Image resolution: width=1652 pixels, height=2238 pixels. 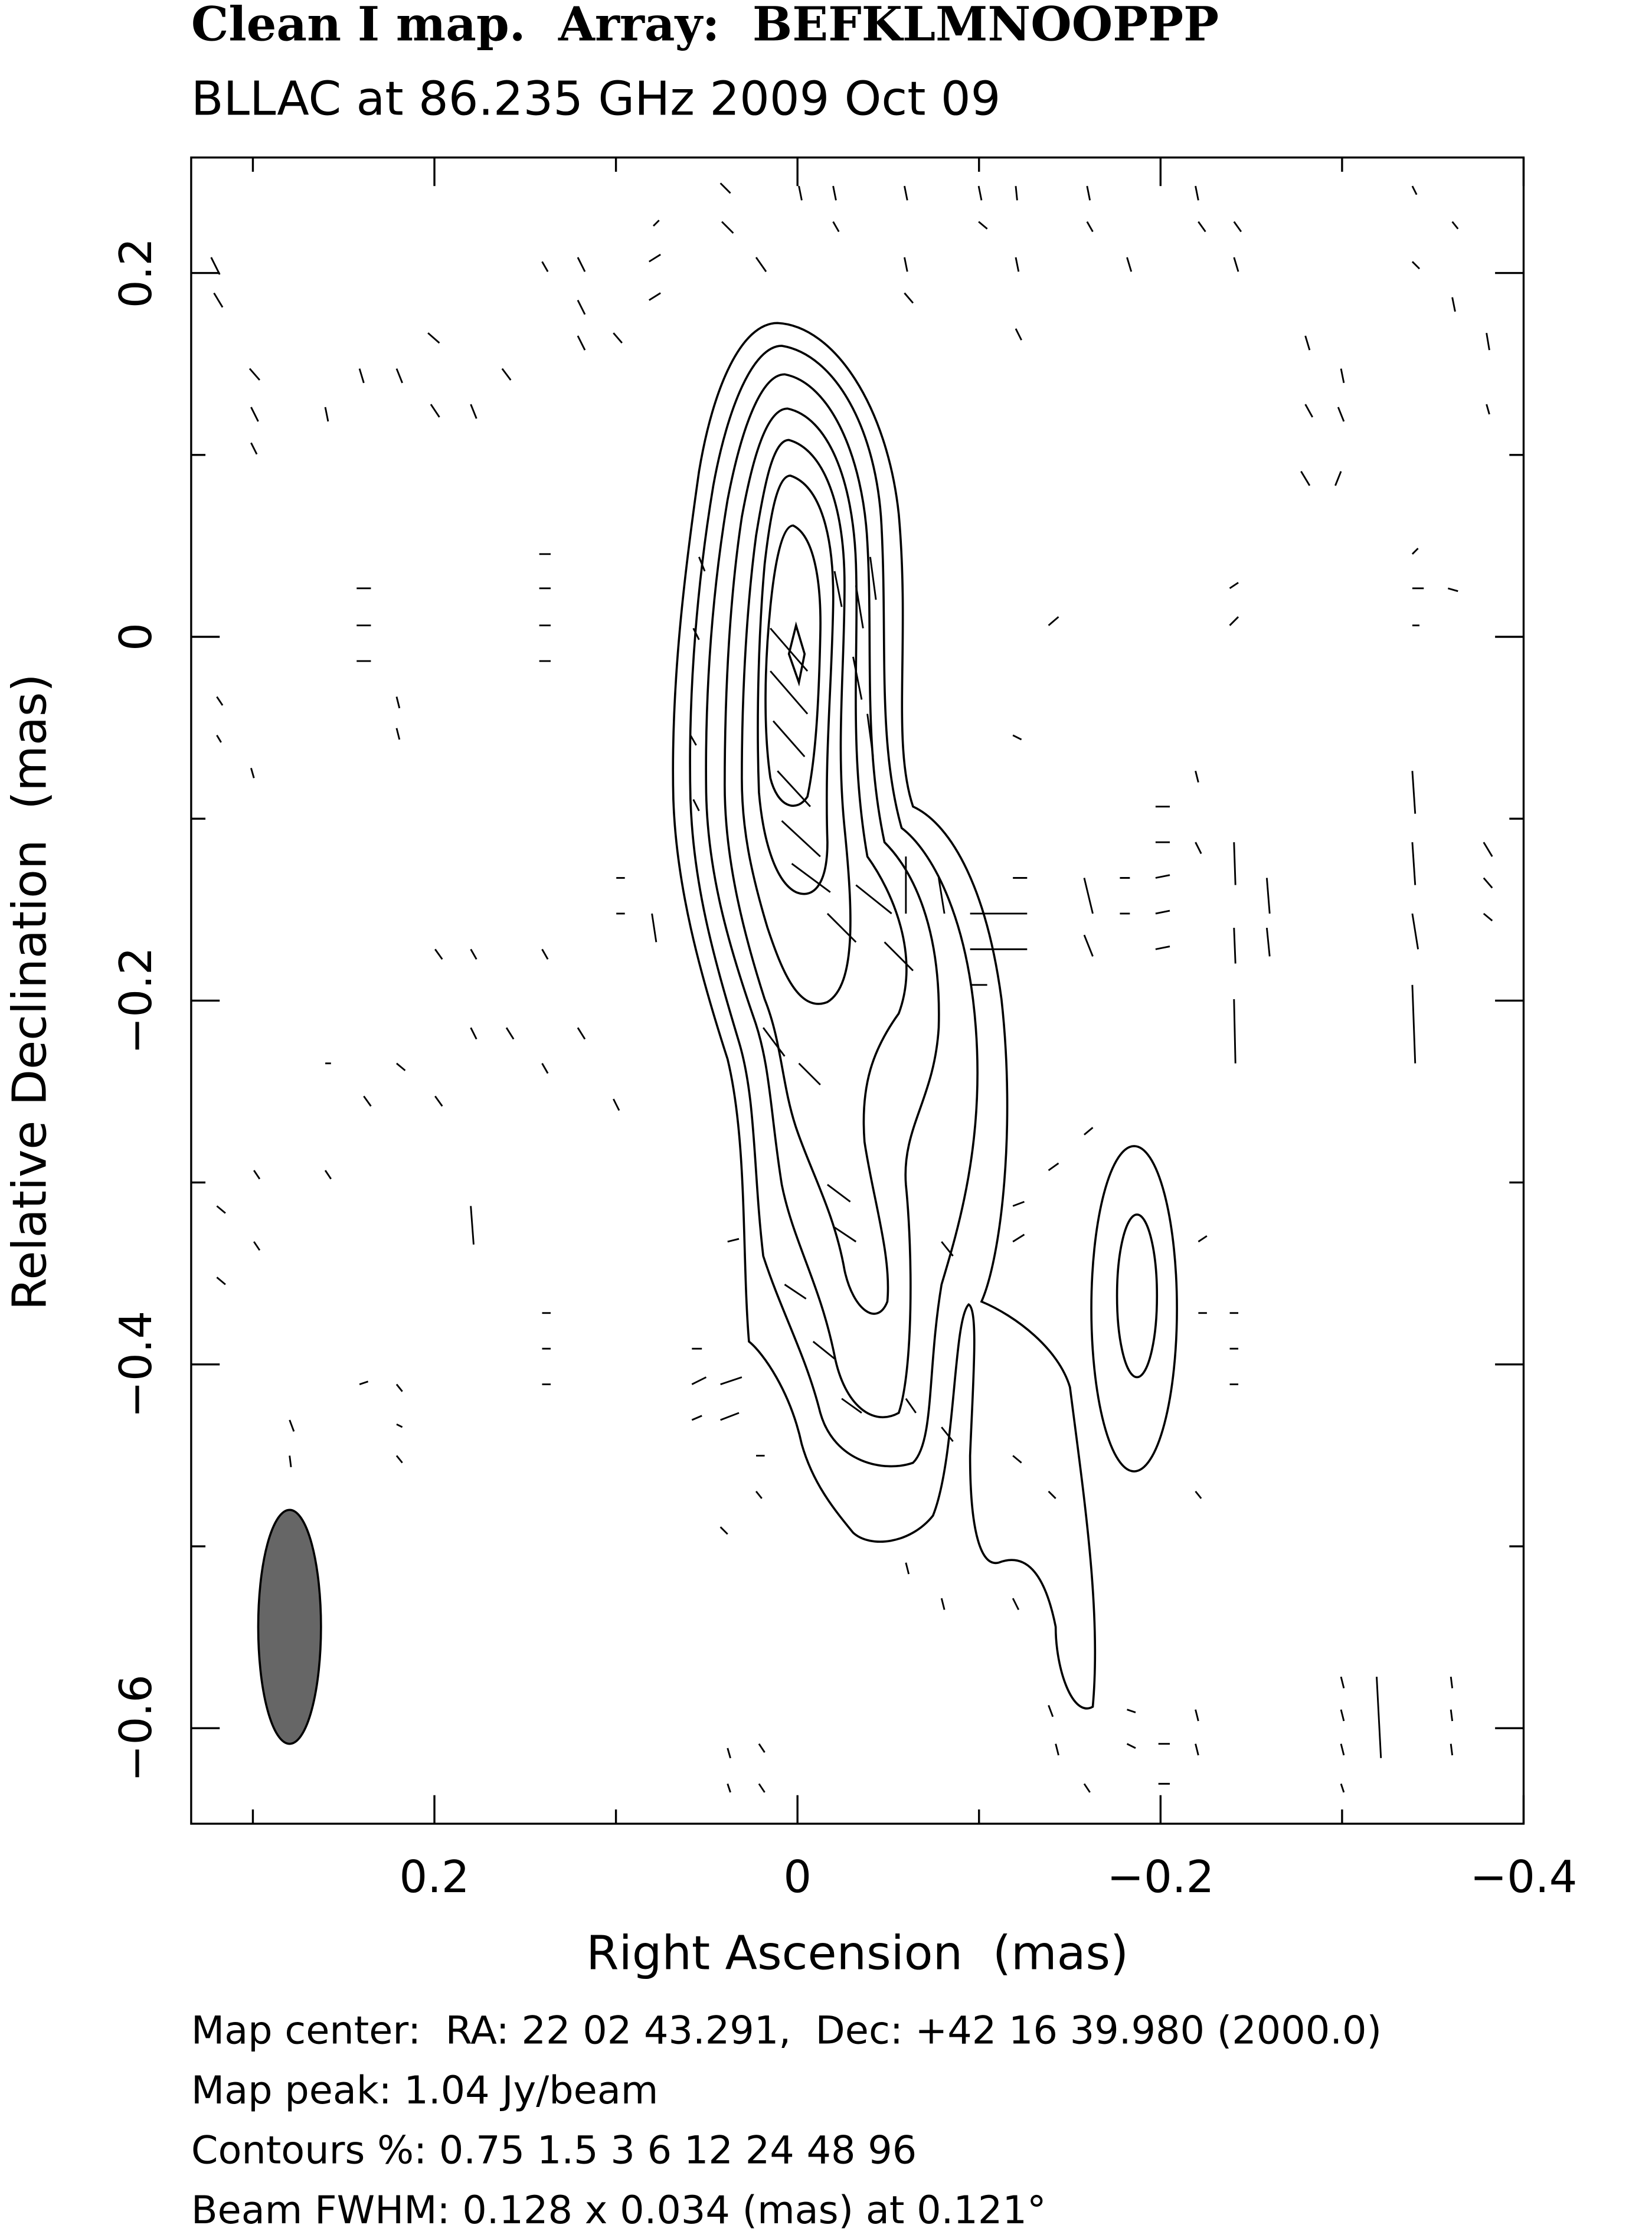 I want to click on x-tick-label: 0, so click(x=797, y=1877).